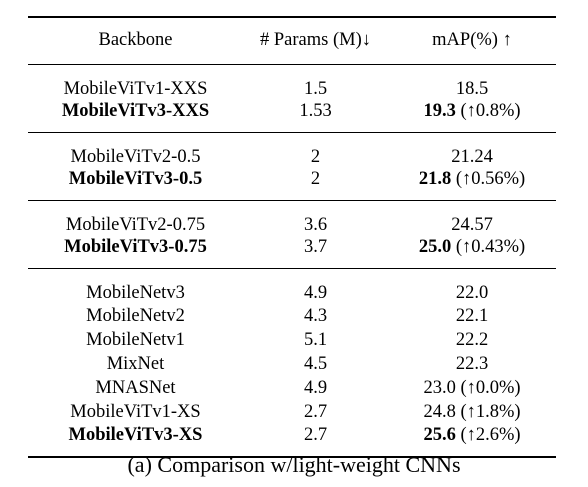 This screenshot has width=588, height=487. I want to click on map-value: 22.3, so click(472, 363).